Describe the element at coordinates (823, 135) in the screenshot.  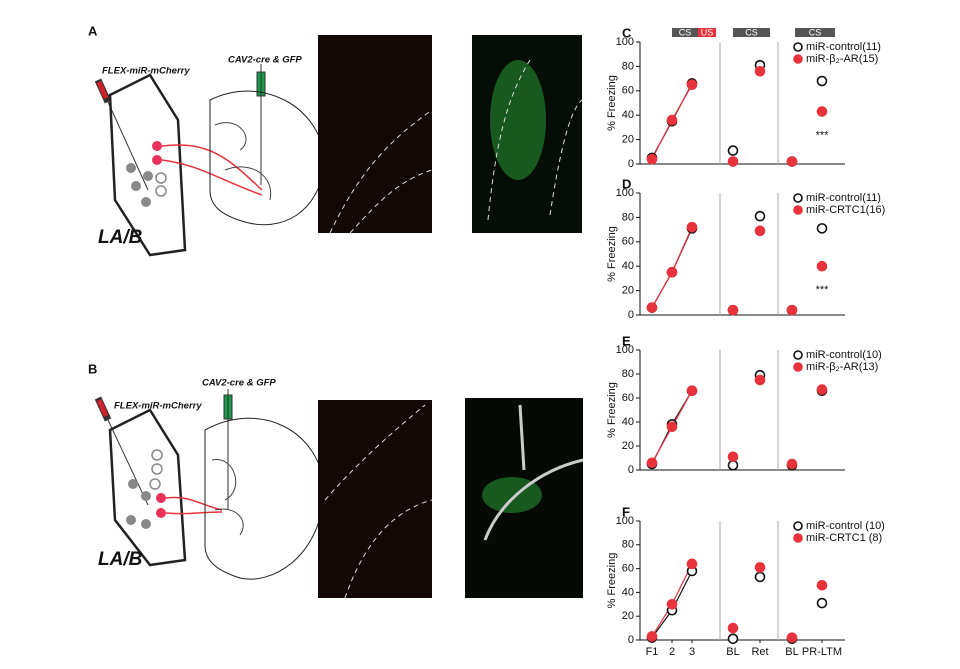
I see `significance: ***` at that location.